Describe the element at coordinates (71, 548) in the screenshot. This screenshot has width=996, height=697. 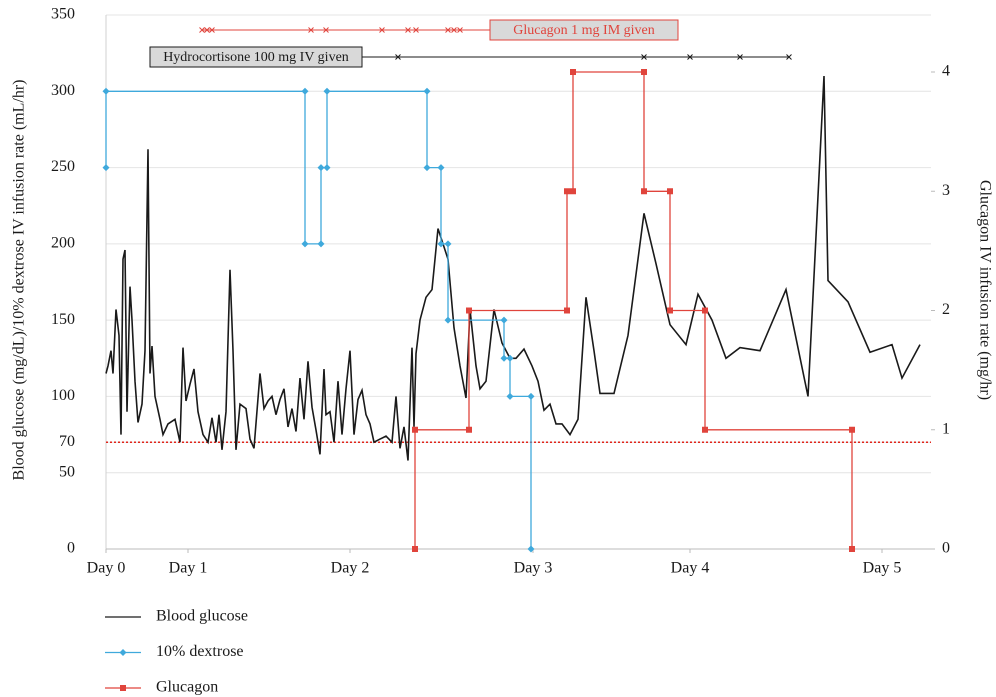
I see `y-tick-label: 0` at that location.